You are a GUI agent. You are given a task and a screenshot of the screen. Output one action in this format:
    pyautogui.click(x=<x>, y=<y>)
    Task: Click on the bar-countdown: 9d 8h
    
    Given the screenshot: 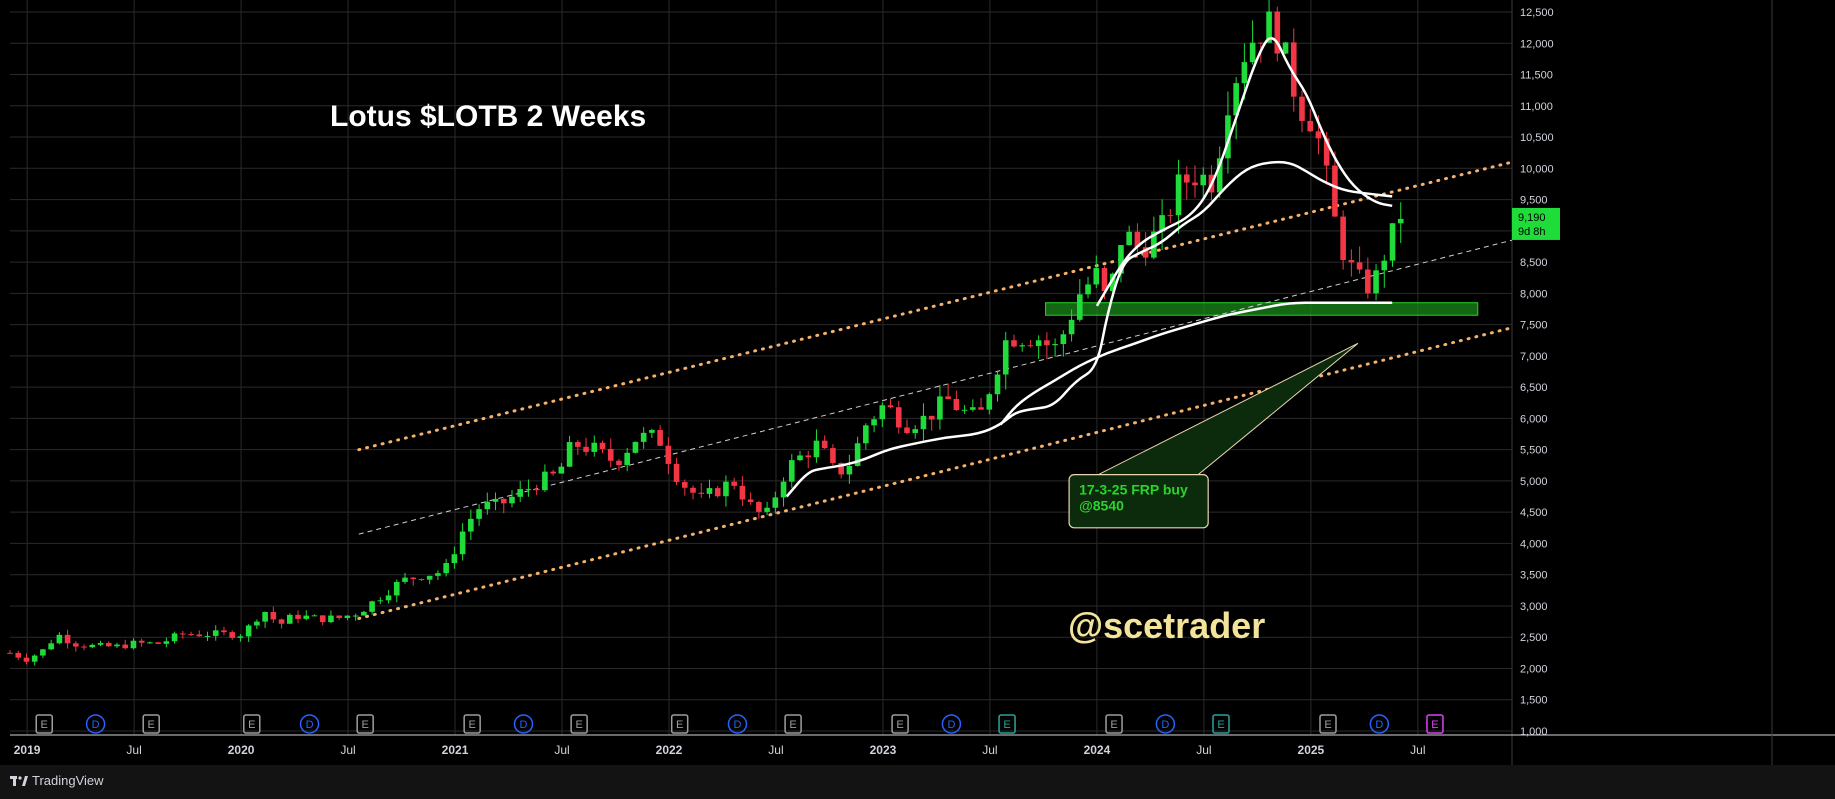 What is the action you would take?
    pyautogui.click(x=1532, y=232)
    